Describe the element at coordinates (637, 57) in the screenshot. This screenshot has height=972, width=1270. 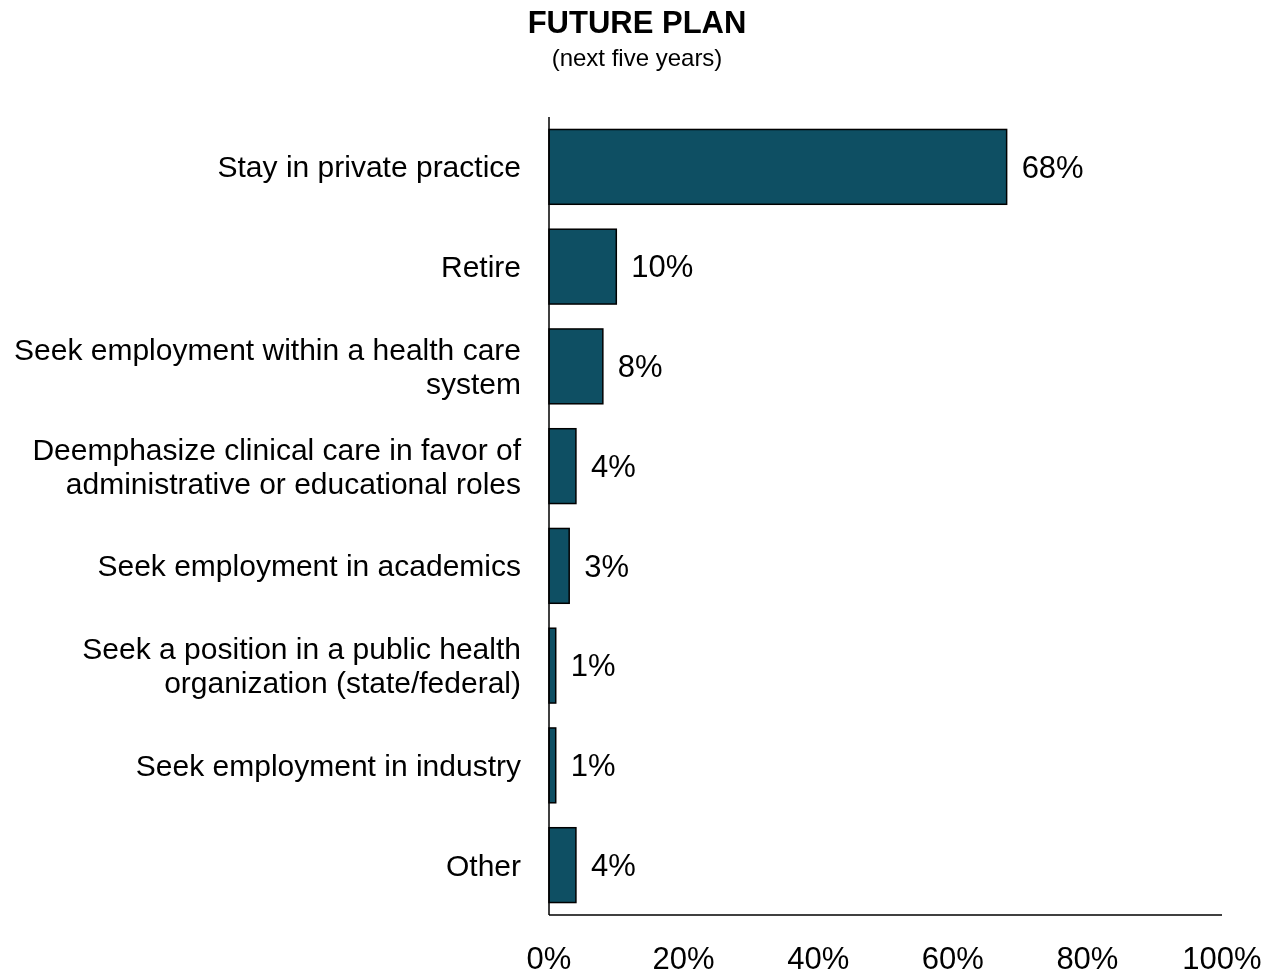
I see `chart-subtitle: (next five years)` at that location.